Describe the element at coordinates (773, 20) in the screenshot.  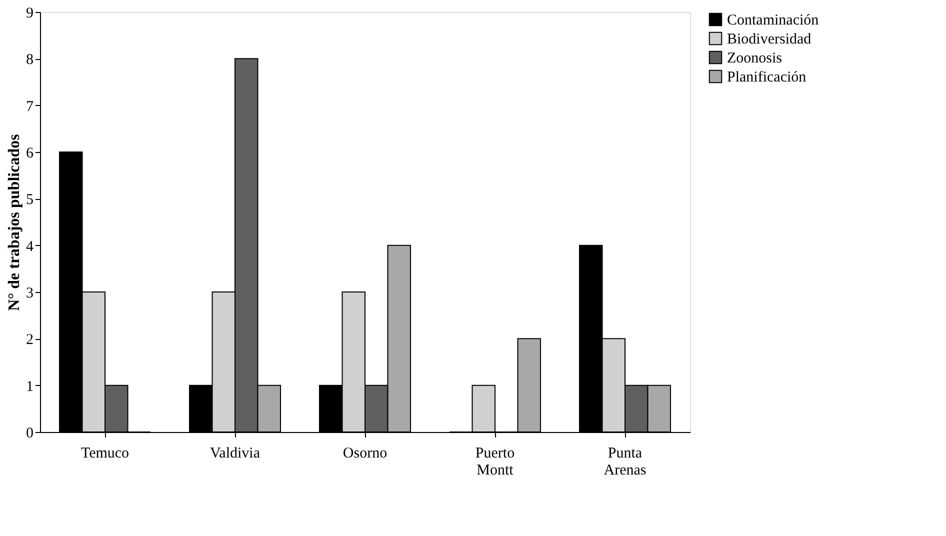
I see `legend-label: Contaminación` at that location.